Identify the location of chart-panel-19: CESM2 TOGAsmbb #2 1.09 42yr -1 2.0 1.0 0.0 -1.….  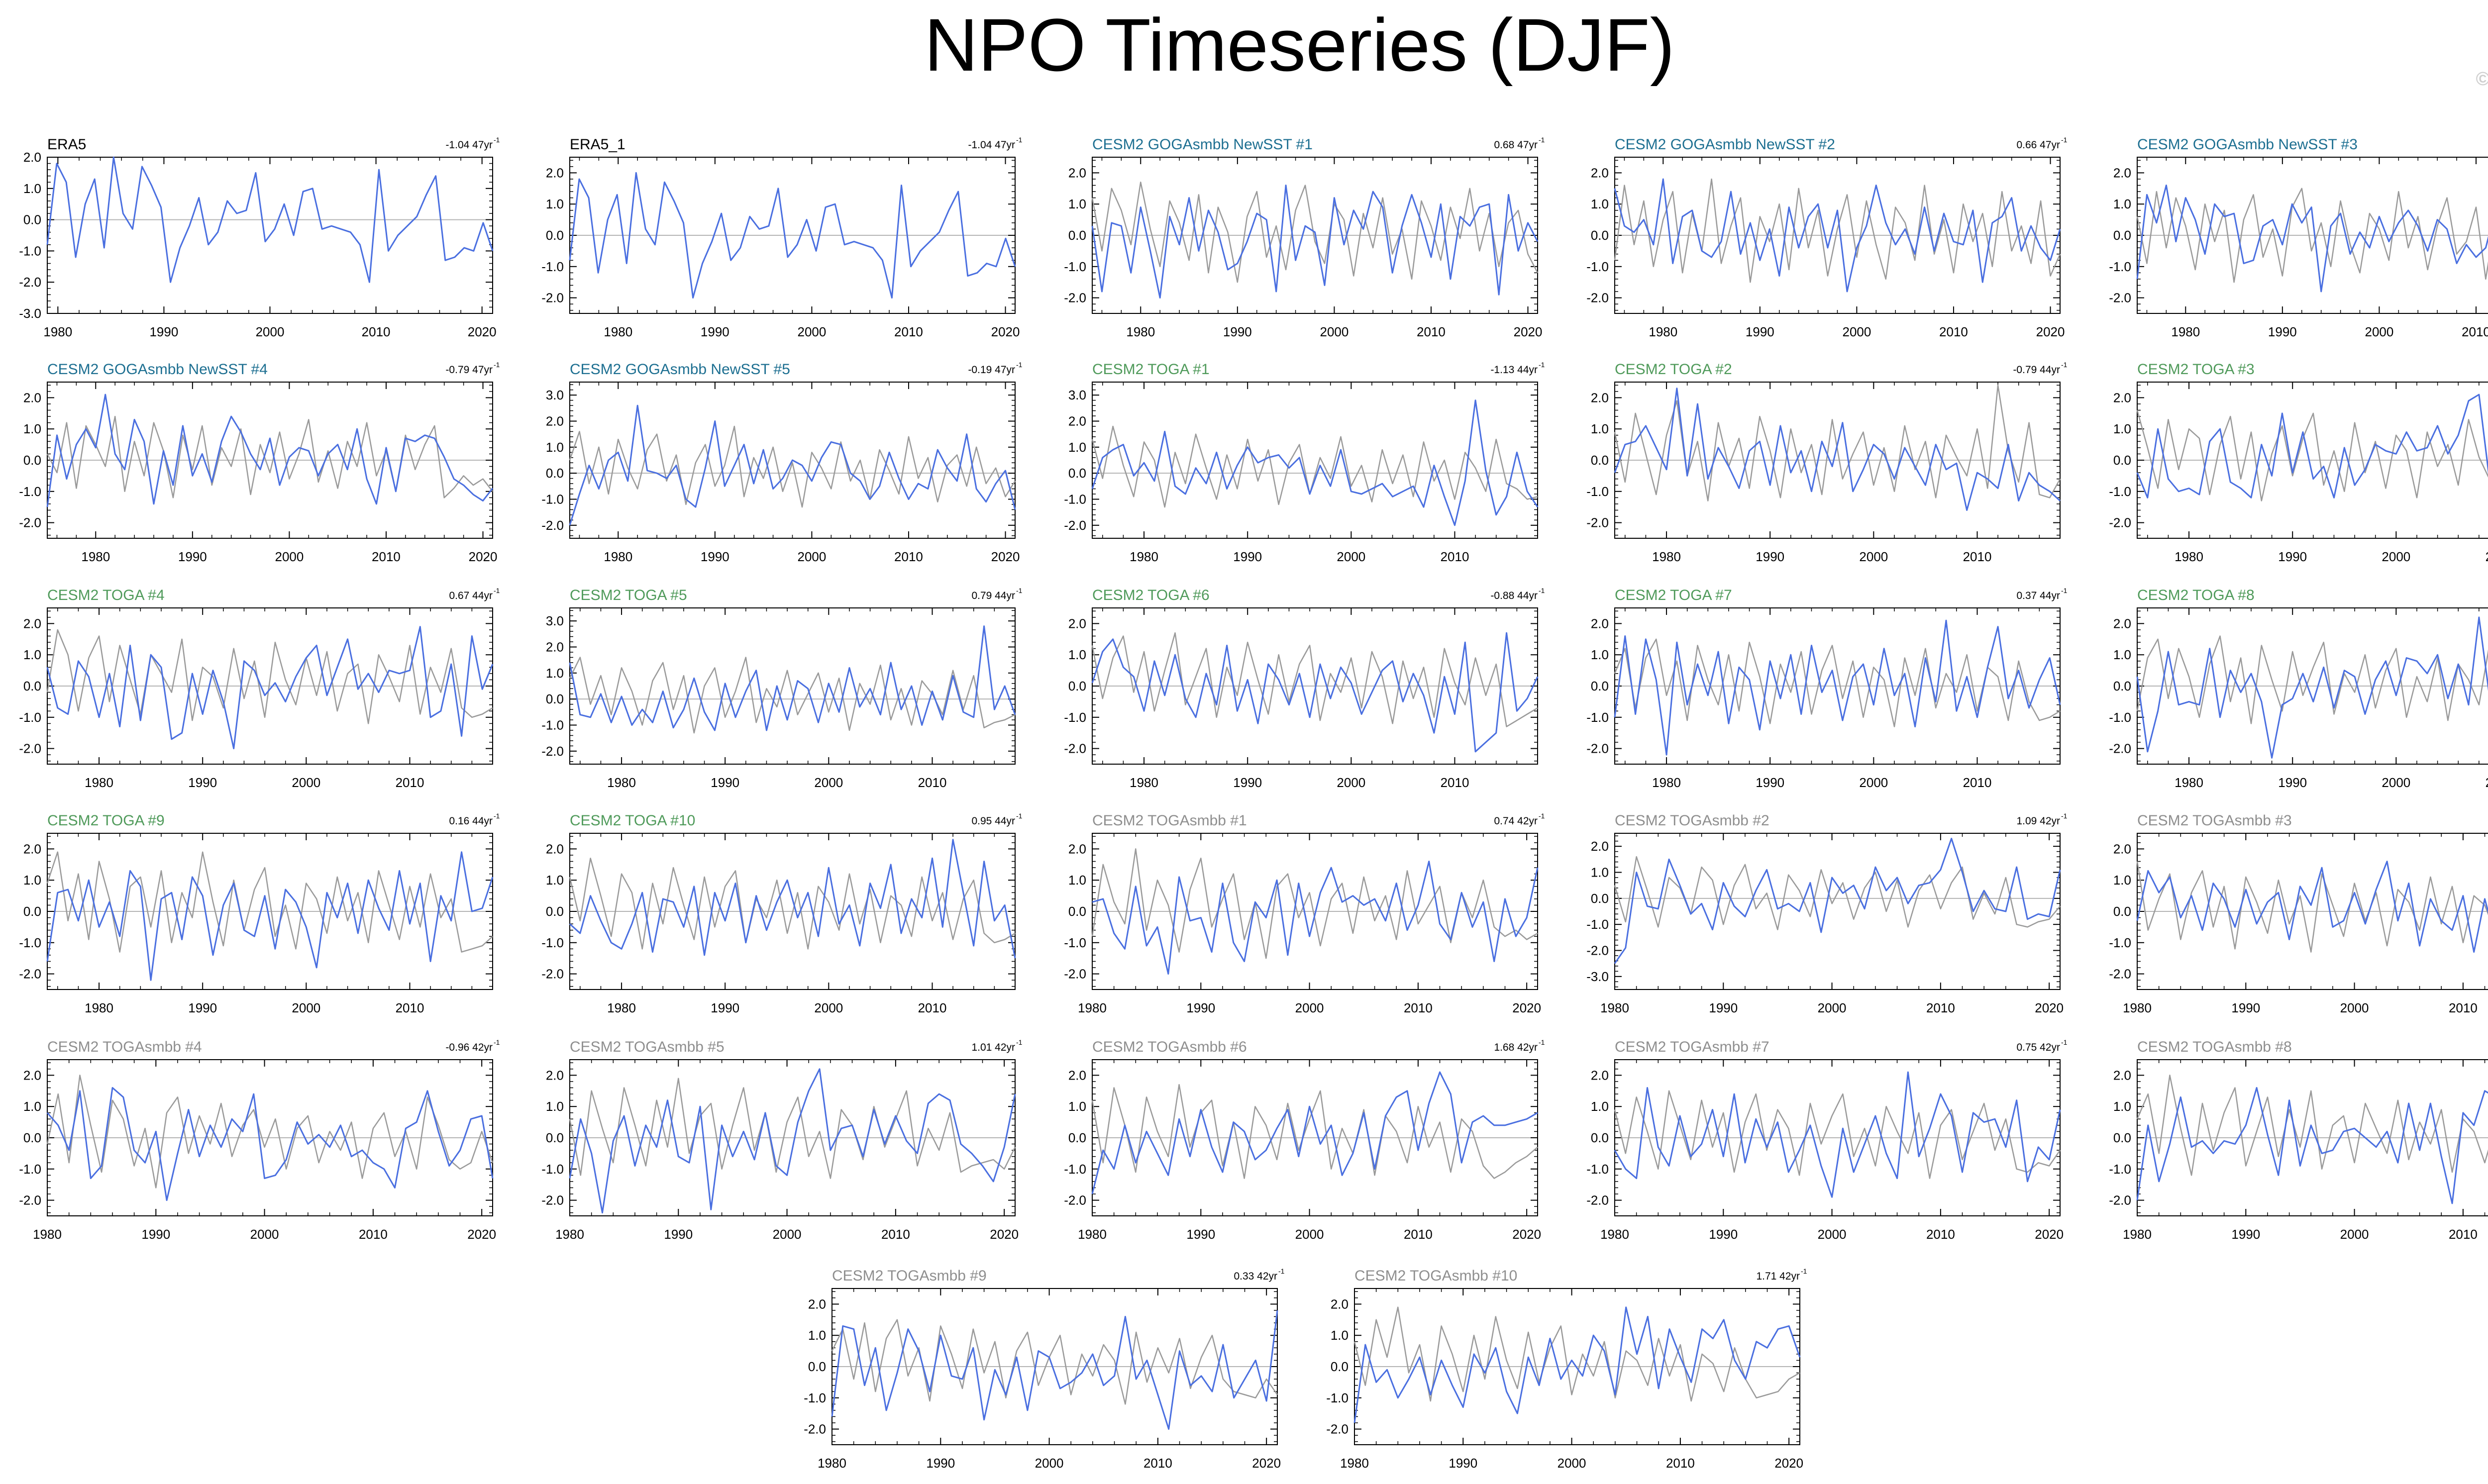
(1826, 914).